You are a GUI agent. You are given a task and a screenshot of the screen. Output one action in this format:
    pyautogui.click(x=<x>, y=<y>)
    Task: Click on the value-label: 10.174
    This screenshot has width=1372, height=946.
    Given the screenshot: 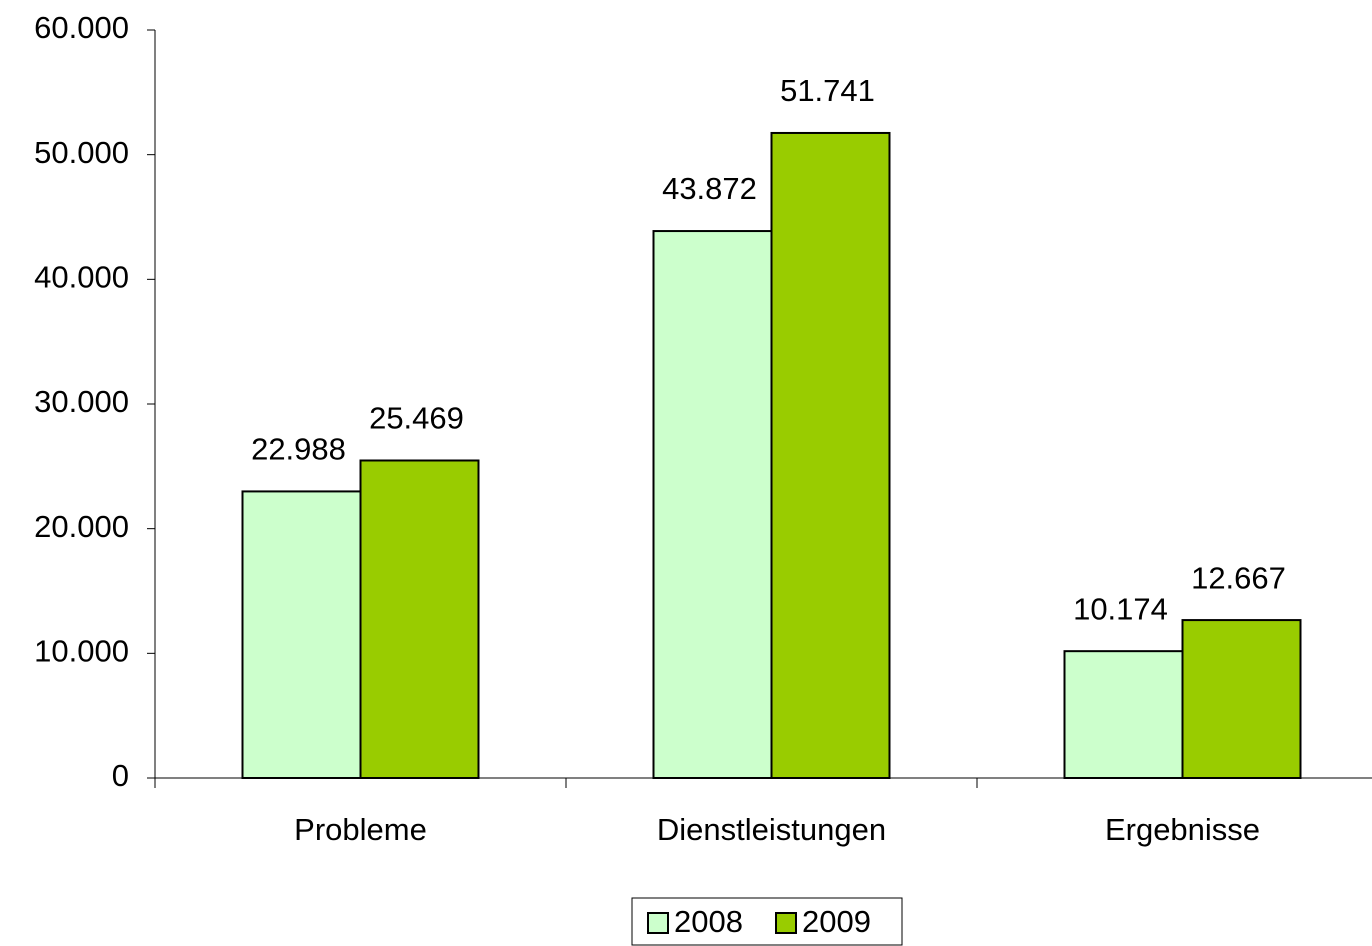 What is the action you would take?
    pyautogui.click(x=1120, y=608)
    